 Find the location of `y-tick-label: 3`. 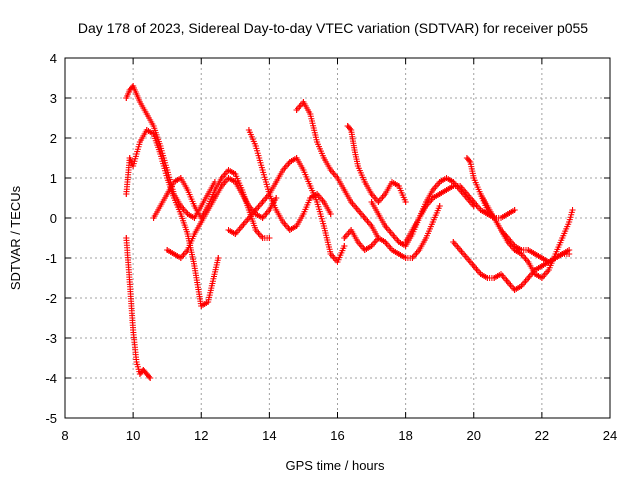

y-tick-label: 3 is located at coordinates (53, 98).